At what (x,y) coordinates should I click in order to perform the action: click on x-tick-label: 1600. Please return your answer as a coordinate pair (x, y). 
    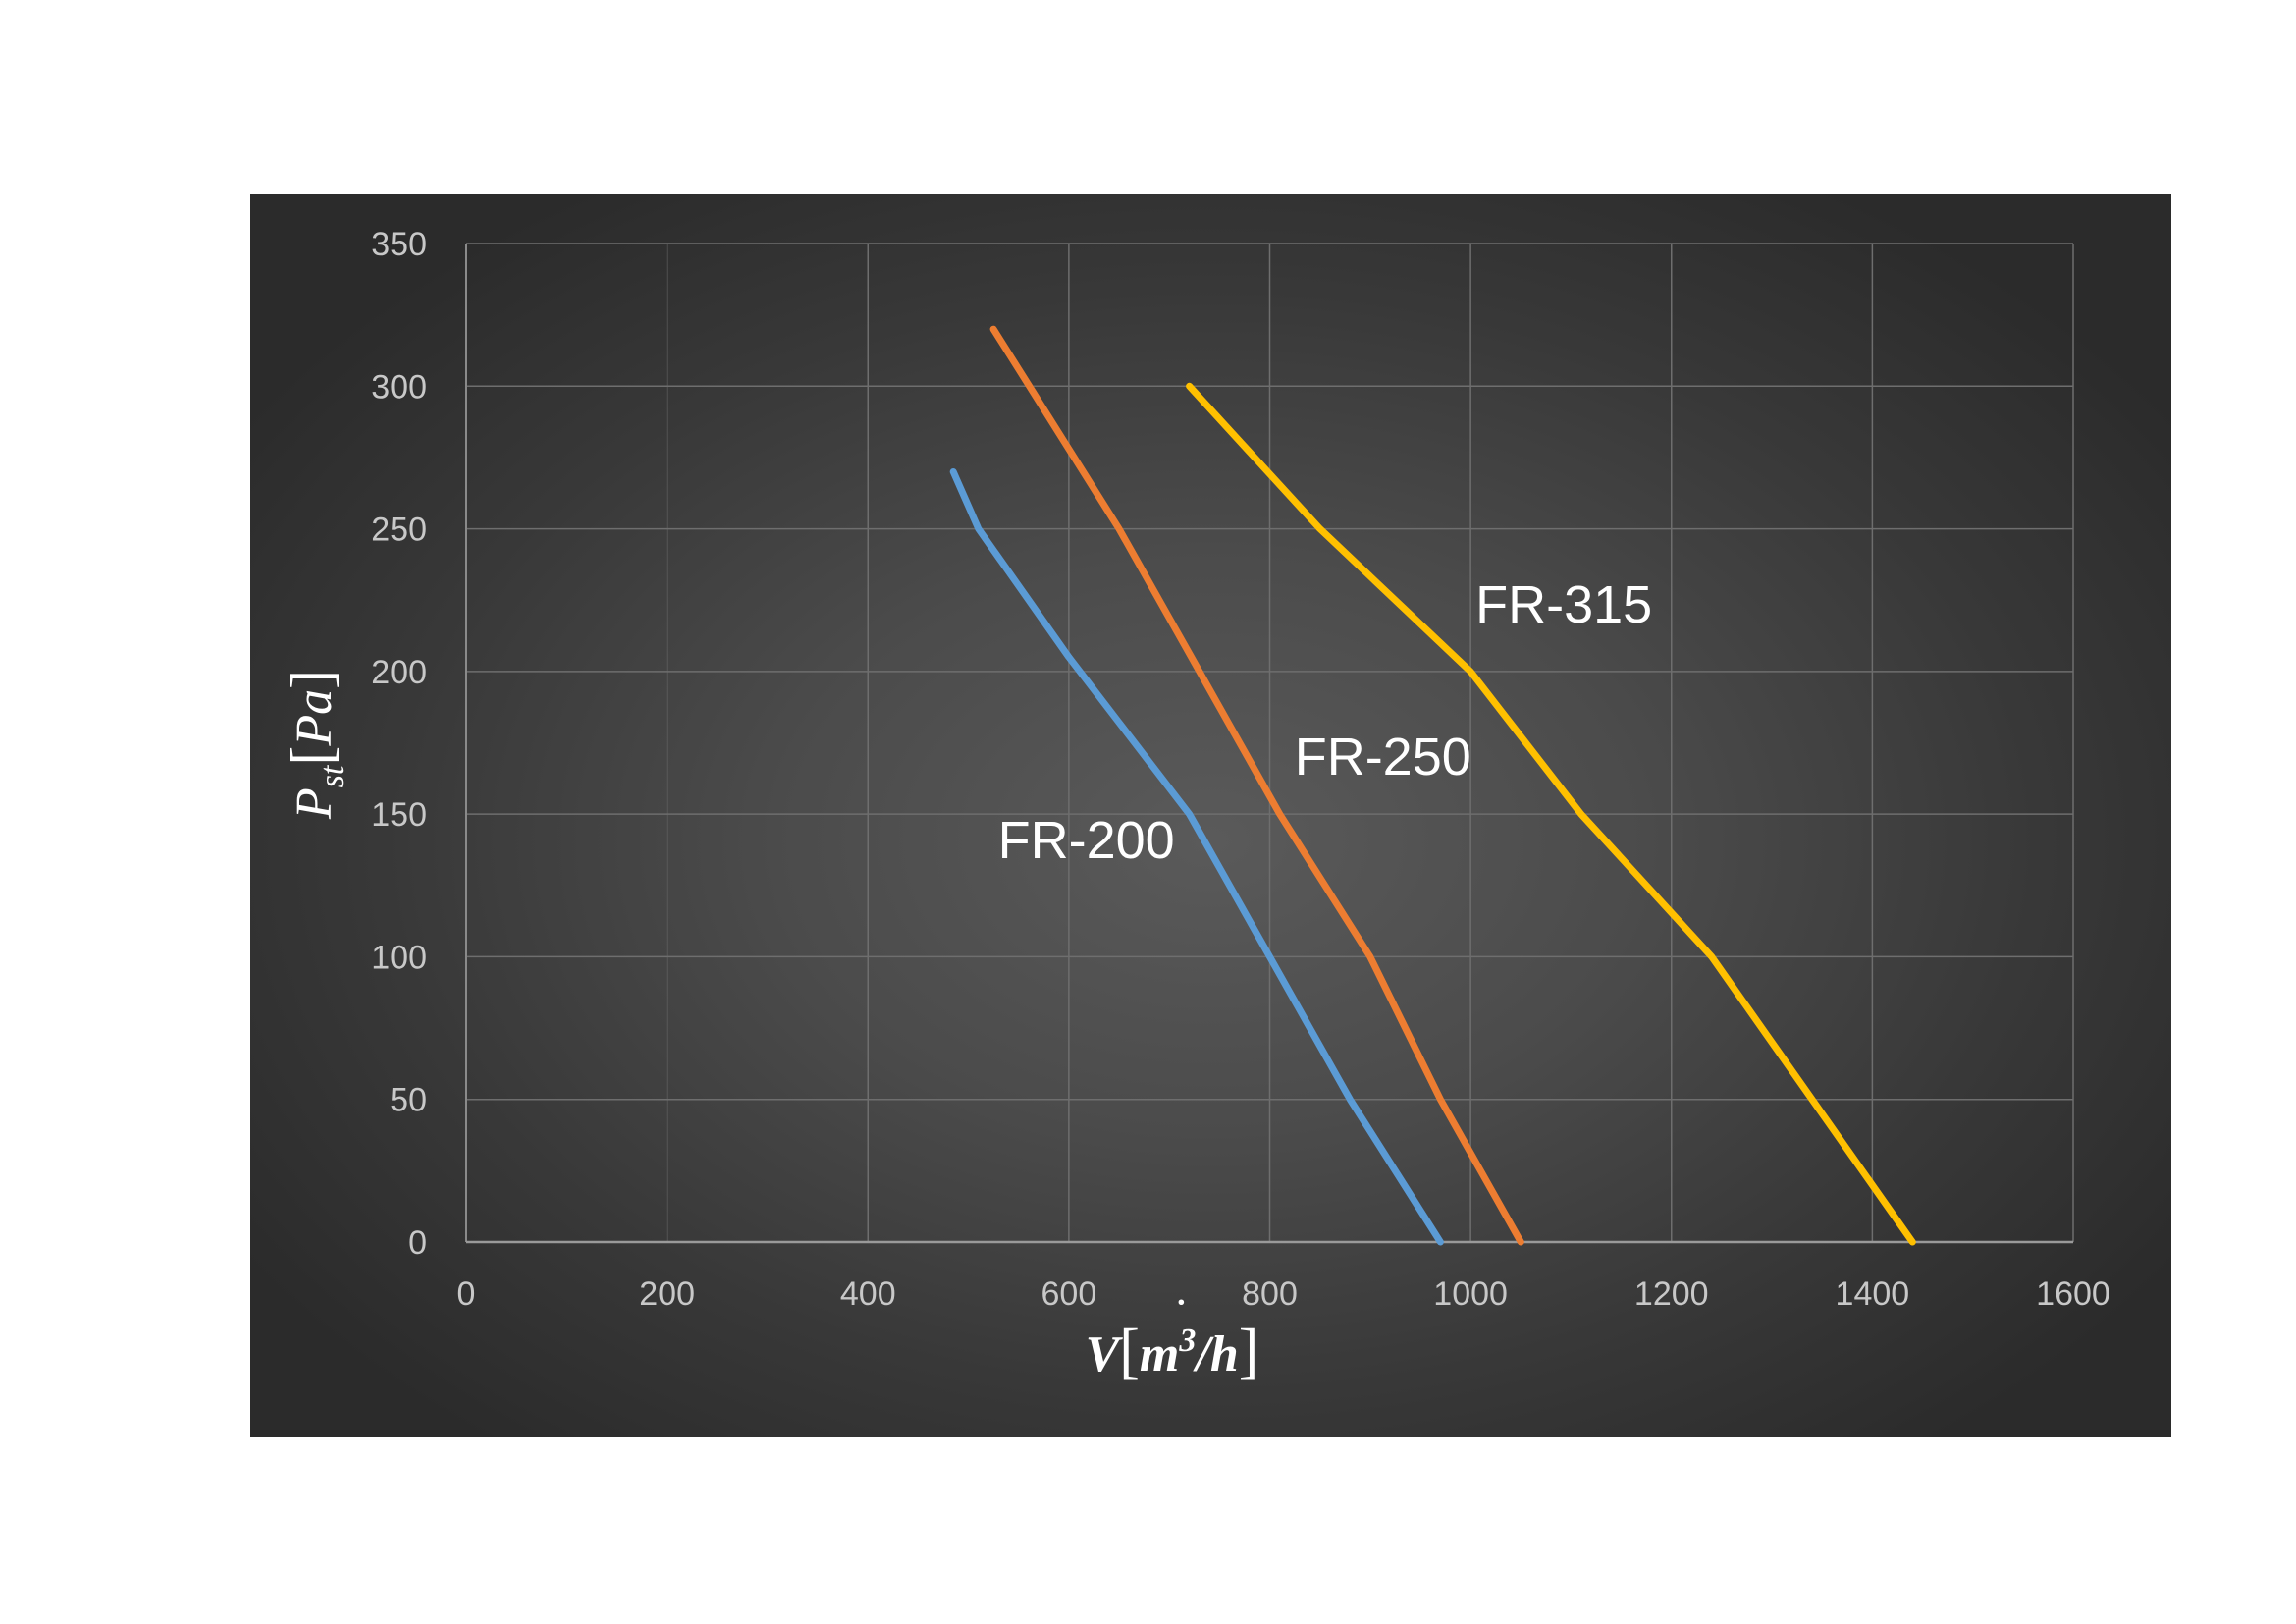
    Looking at the image, I should click on (2073, 1294).